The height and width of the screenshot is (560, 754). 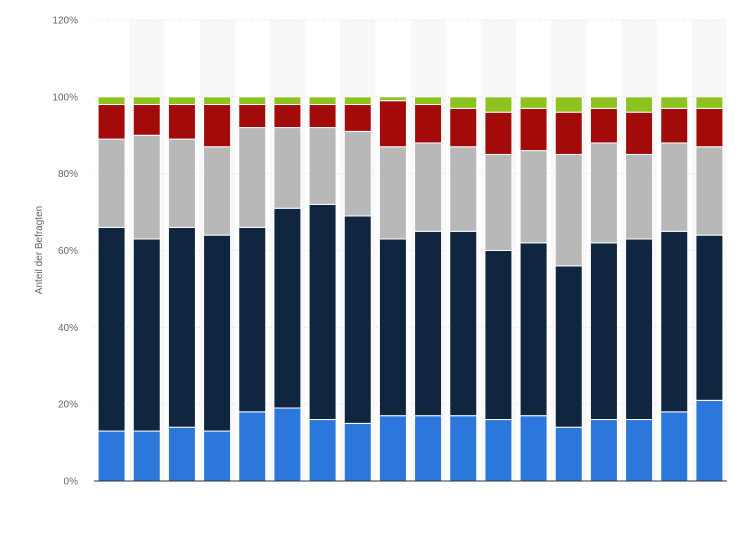 I want to click on y-tick-label: 120%, so click(x=65, y=21).